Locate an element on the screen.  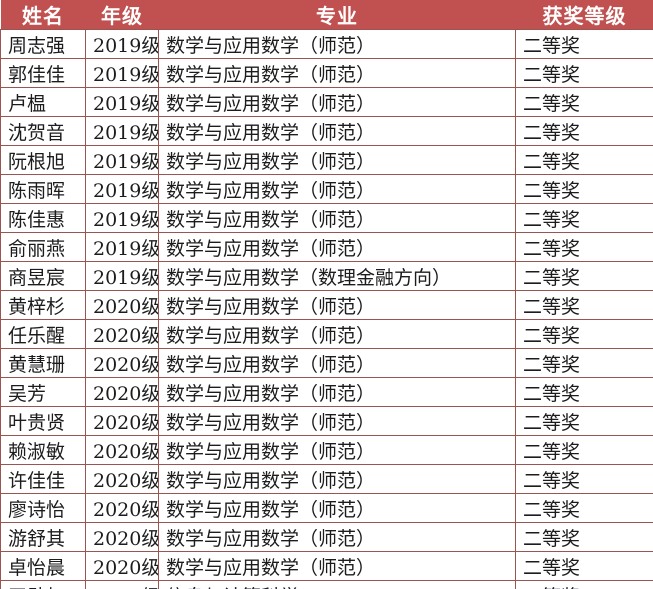
table-header-row: 姓名 年级 专业 获奖等级 is located at coordinates (326, 15).